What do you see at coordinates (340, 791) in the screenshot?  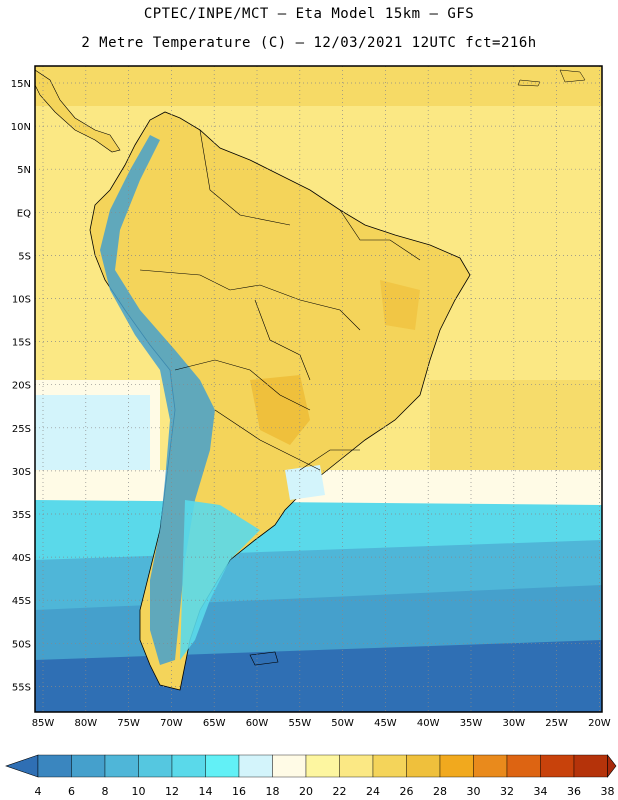 I see `colorbar-label: 22` at bounding box center [340, 791].